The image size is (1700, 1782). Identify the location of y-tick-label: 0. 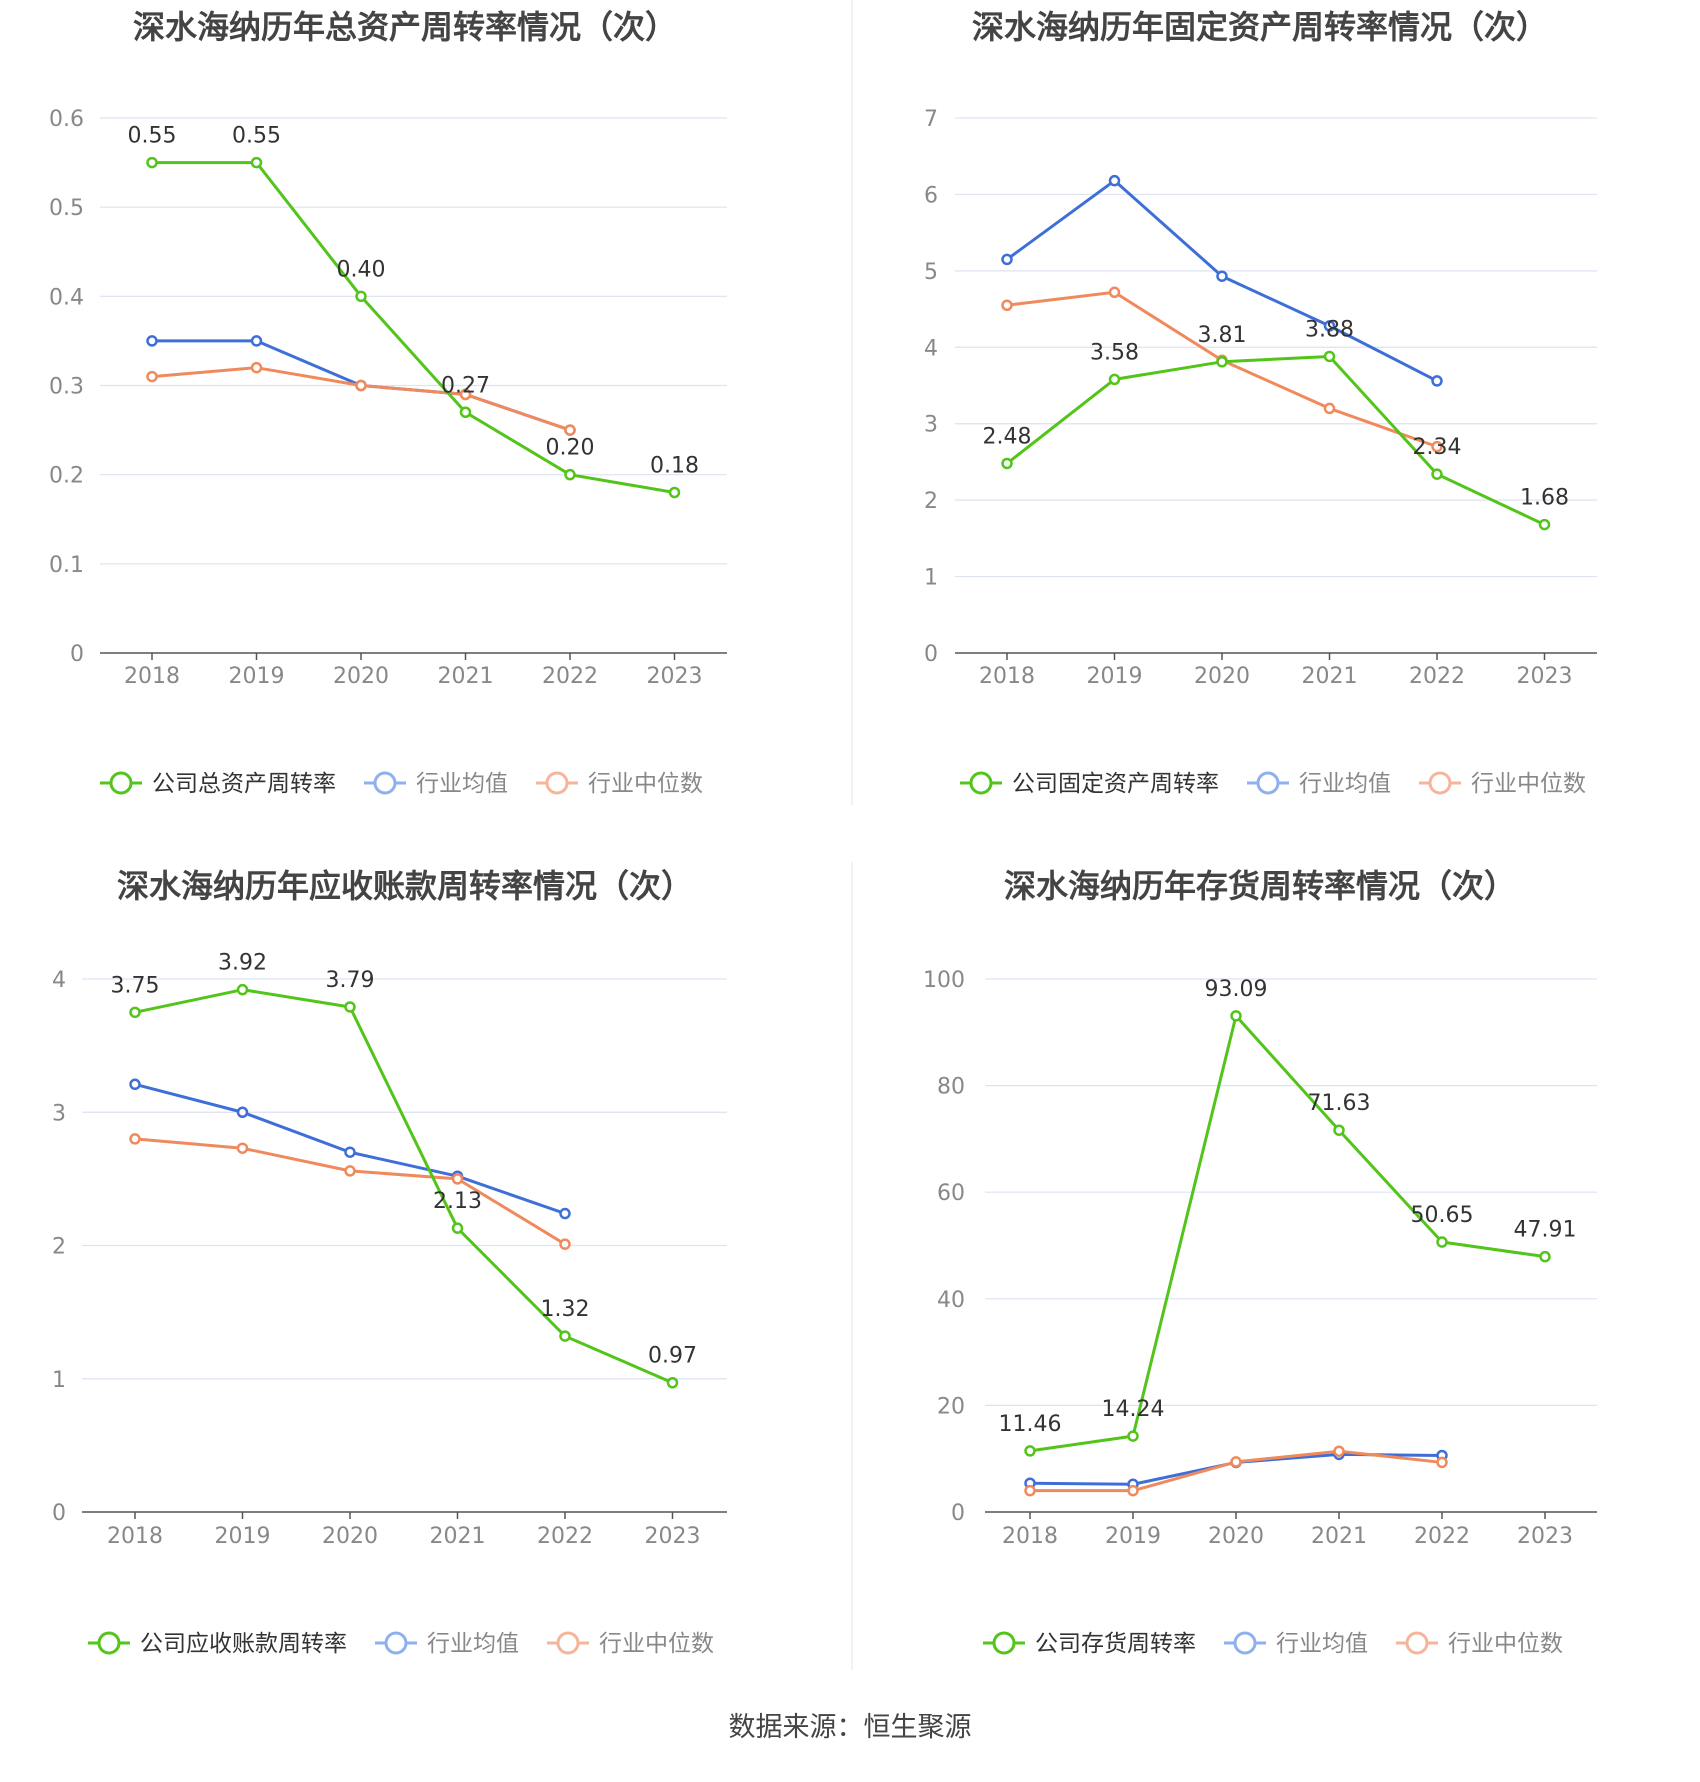
(77, 654).